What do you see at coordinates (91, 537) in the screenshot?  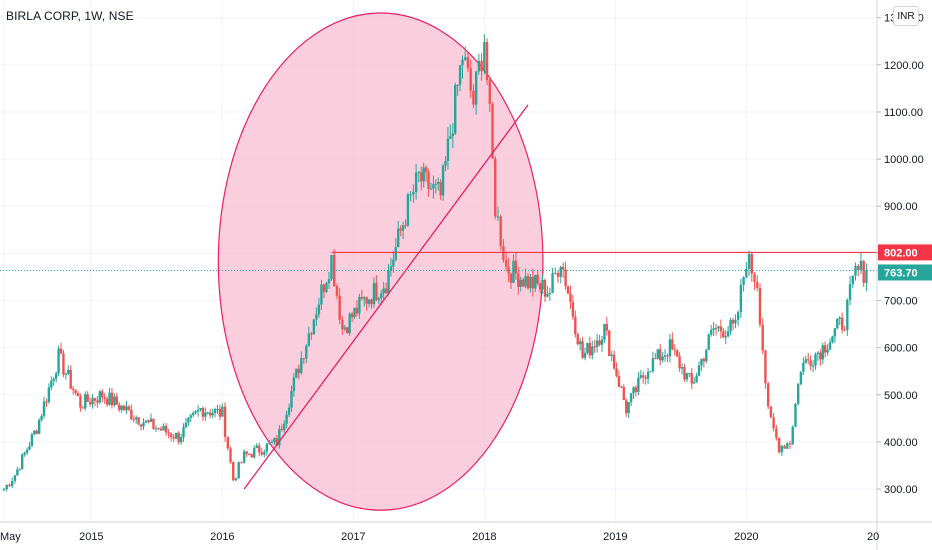 I see `x-tick-label: 2015` at bounding box center [91, 537].